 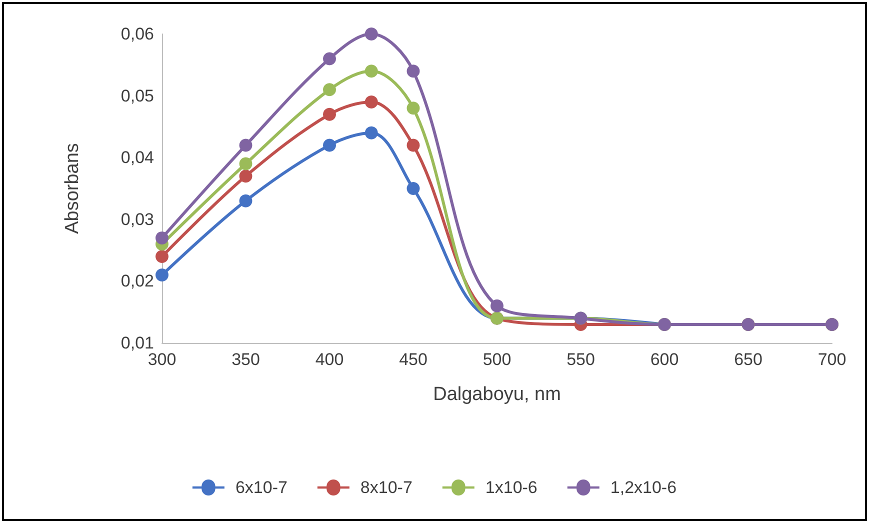 I want to click on x-tick-label: 400, so click(x=329, y=359).